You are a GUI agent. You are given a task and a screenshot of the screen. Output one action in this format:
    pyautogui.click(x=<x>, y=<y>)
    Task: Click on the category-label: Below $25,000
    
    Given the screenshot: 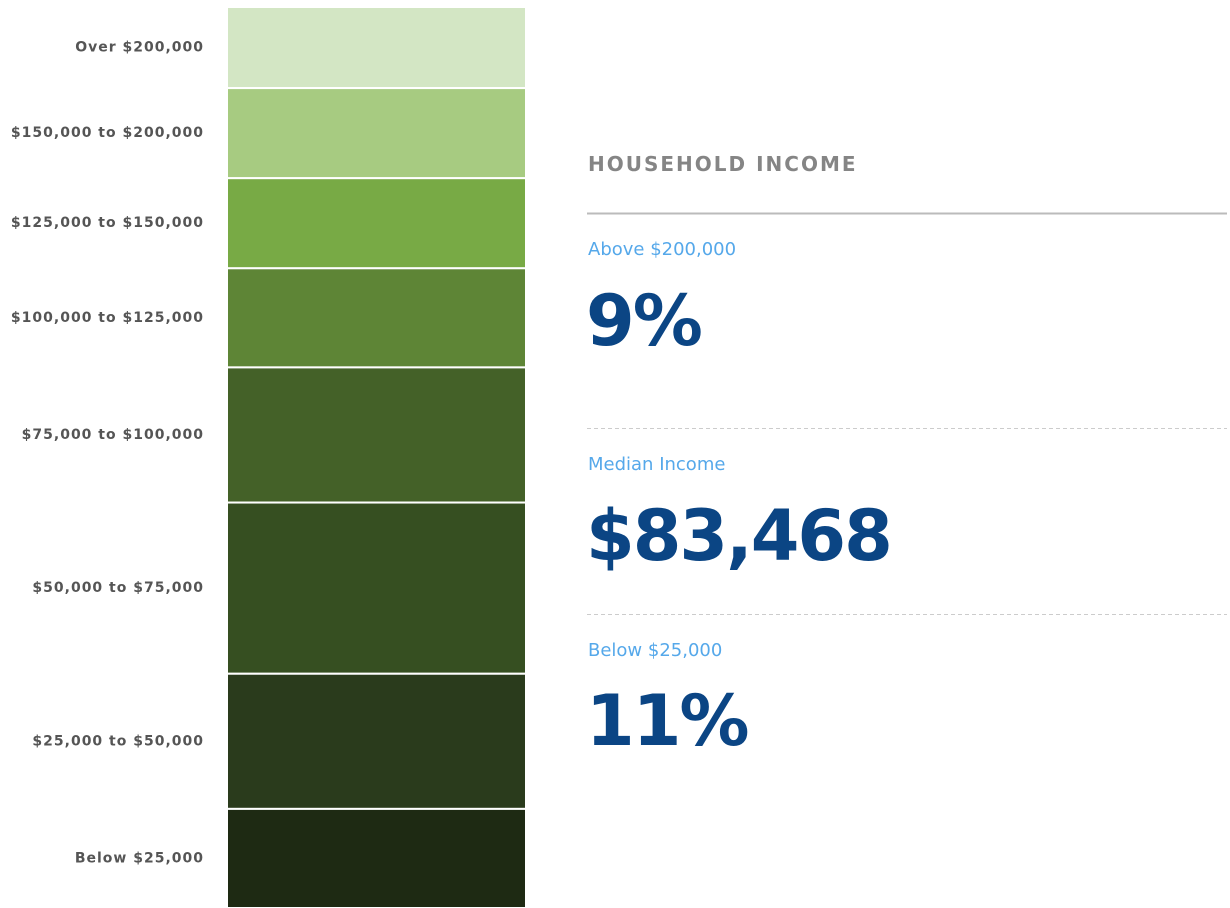 What is the action you would take?
    pyautogui.click(x=139, y=858)
    